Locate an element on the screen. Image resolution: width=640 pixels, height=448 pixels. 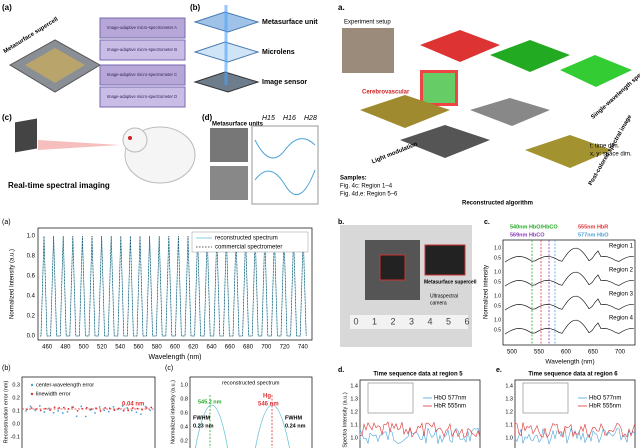
label: 545.2 nm is located at coordinates (210, 402).